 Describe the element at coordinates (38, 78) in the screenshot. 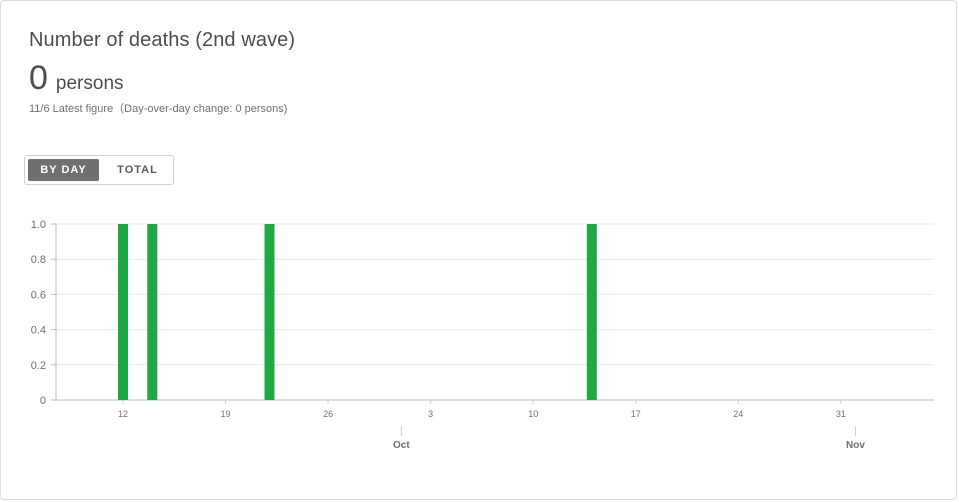

I see `latest-value-number: 0` at that location.